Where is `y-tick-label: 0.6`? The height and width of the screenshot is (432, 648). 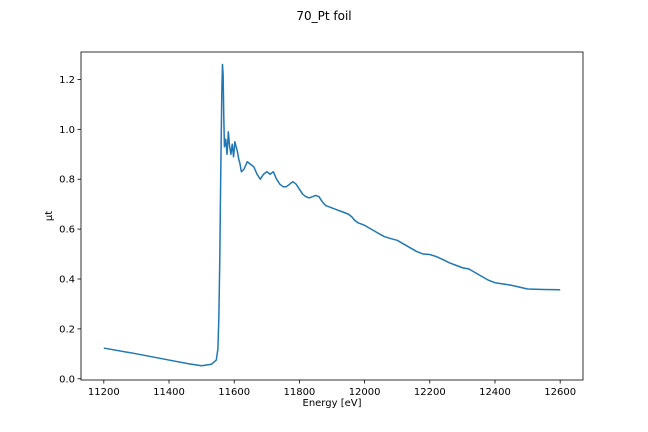
y-tick-label: 0.6 is located at coordinates (67, 230).